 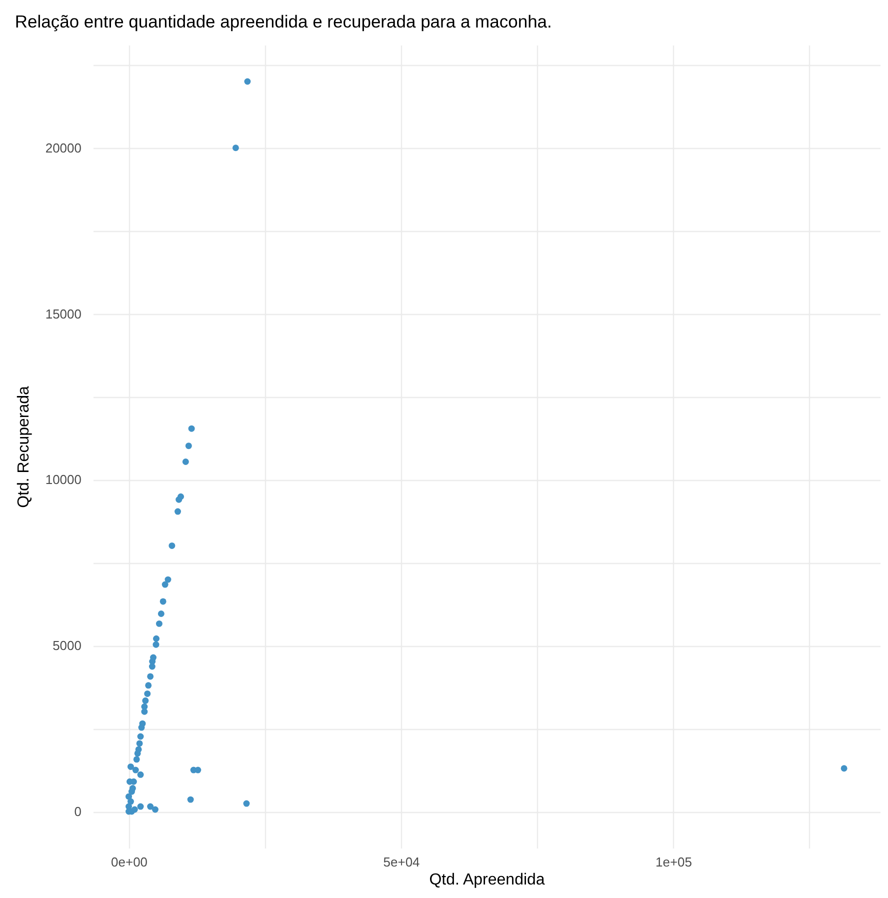 What do you see at coordinates (67, 646) in the screenshot?
I see `y-tick-label: 5000` at bounding box center [67, 646].